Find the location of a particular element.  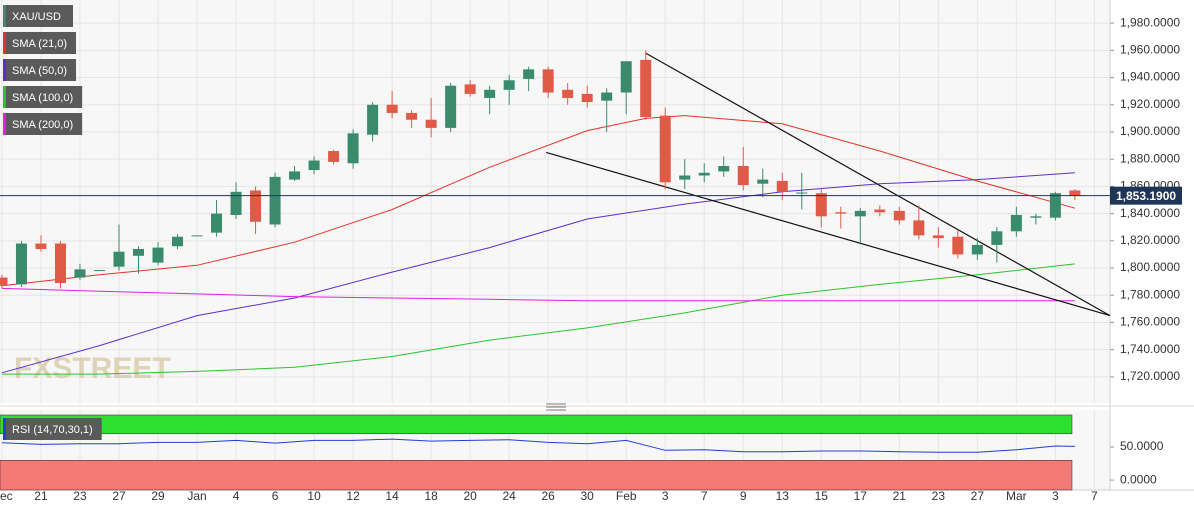

y-tick-label: 1,820.0000 is located at coordinates (1150, 240).